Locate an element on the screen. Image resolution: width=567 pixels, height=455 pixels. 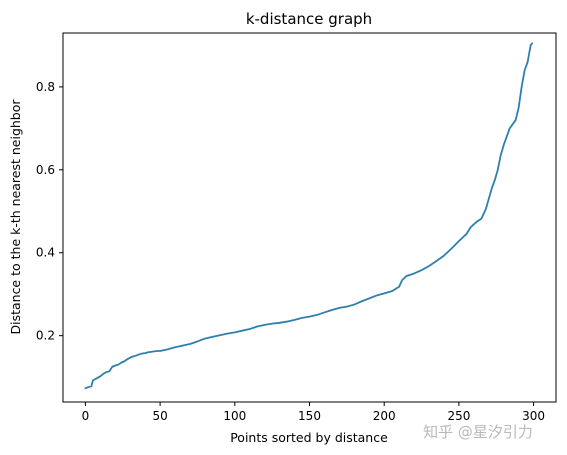
x-tick-label: 250 is located at coordinates (458, 416).